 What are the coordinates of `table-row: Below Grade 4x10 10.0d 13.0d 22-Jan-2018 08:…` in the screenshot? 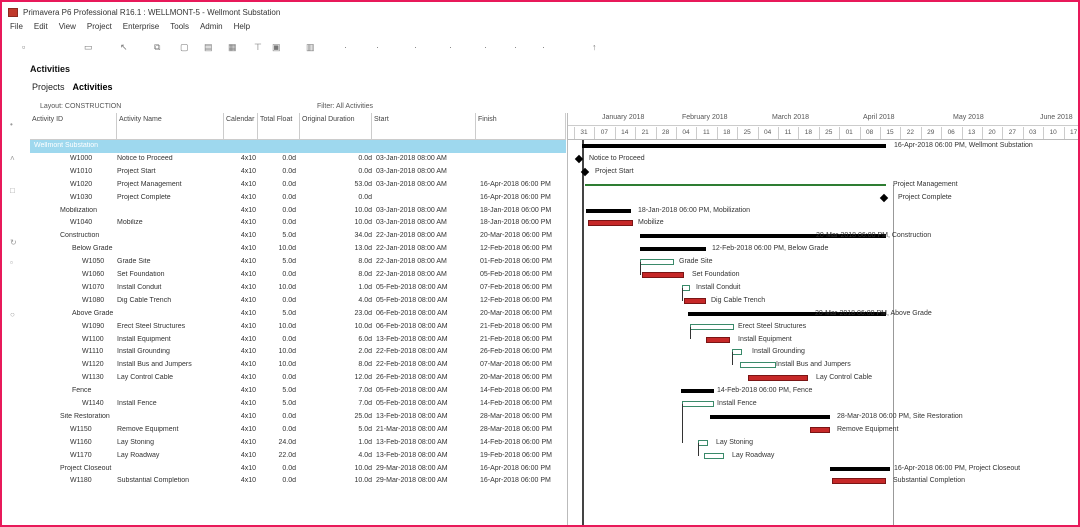 It's located at (298, 249).